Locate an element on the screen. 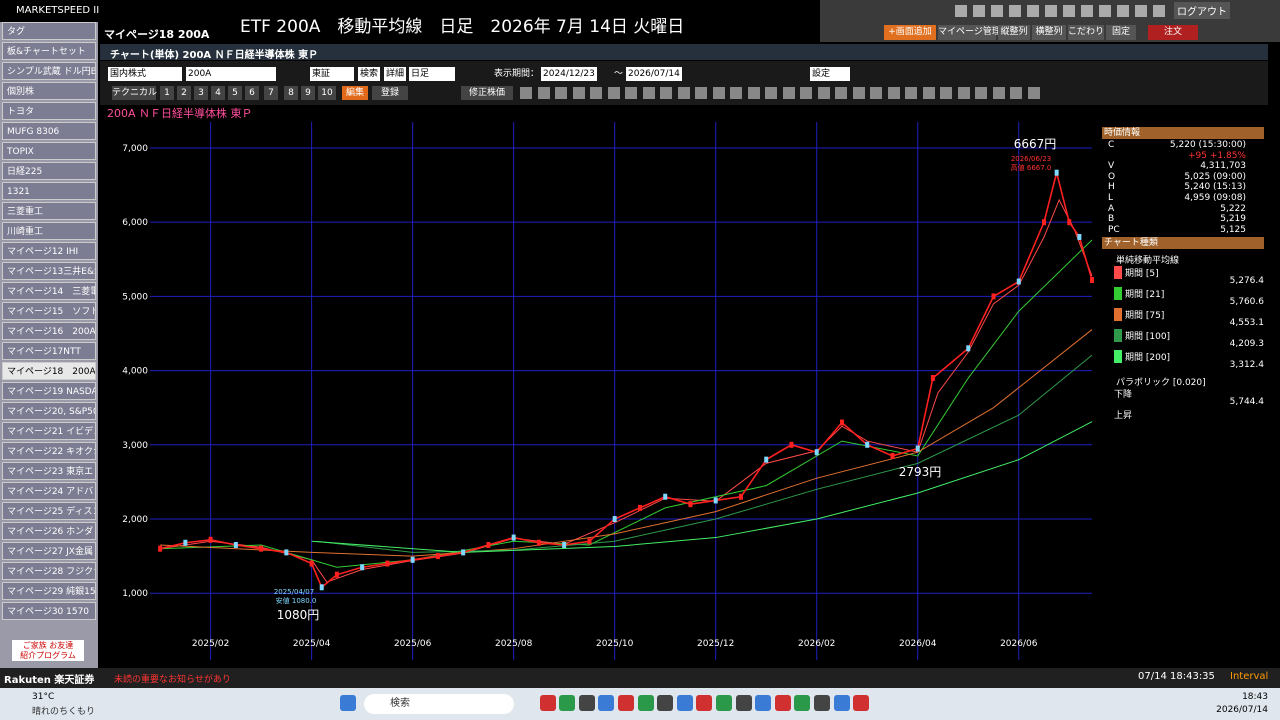  sidebar-item: マイページ22 キオクシ is located at coordinates (49, 451).